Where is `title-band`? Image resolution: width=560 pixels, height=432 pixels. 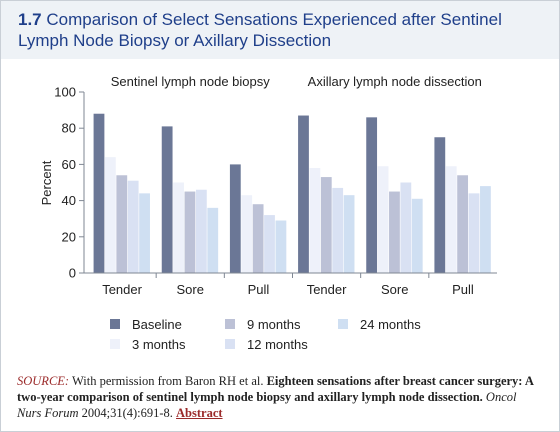
title-band is located at coordinates (280, 30).